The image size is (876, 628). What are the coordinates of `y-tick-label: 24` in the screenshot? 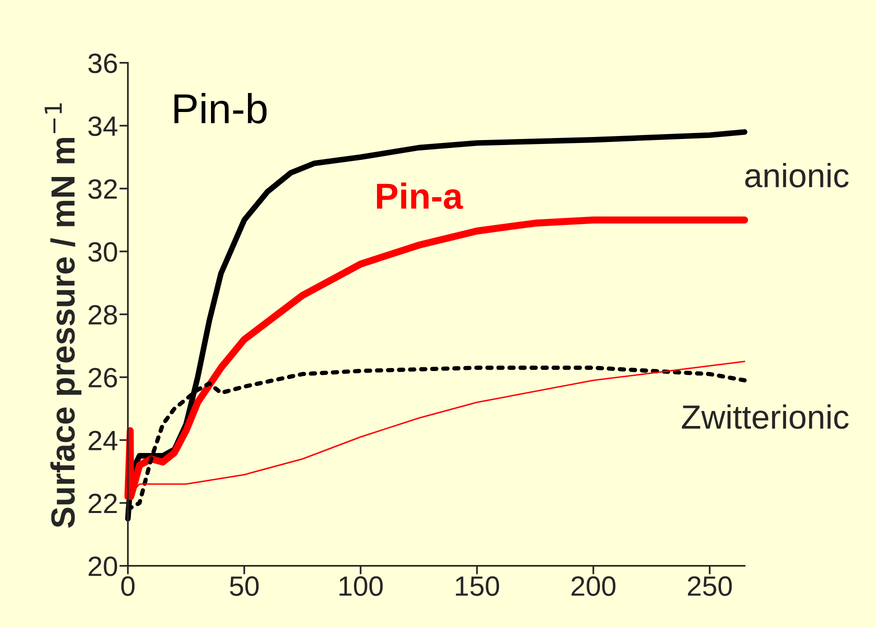 It's located at (103, 440).